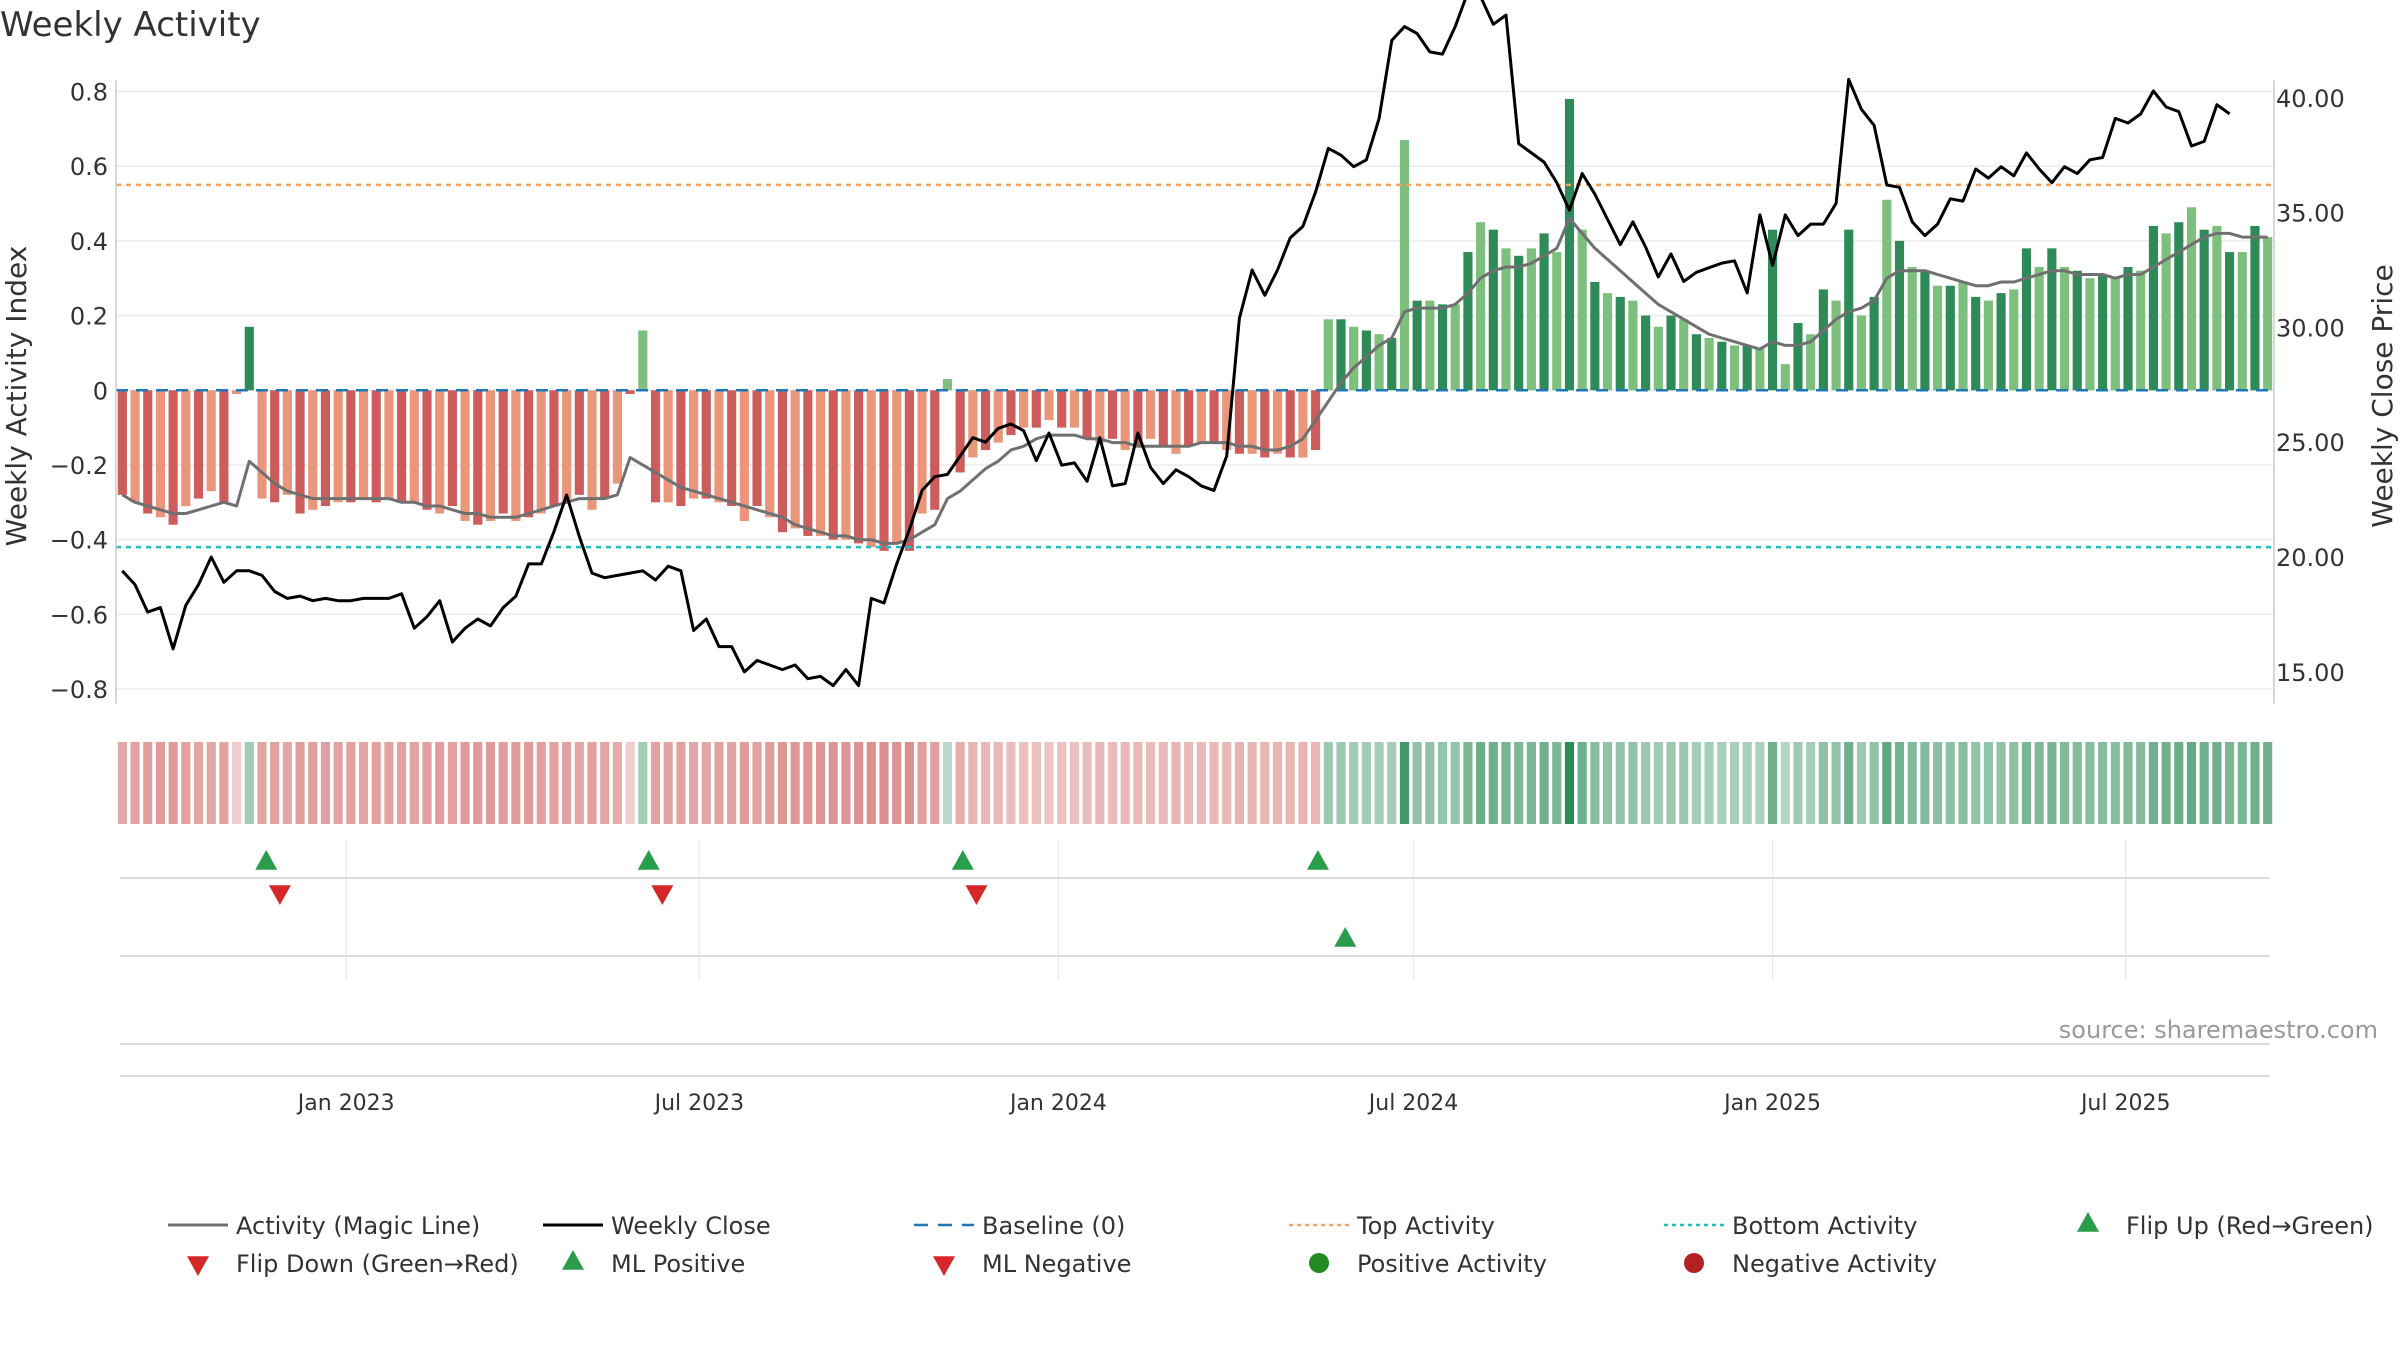 The image size is (2400, 1350). I want to click on y-tick-label: 0.6, so click(89, 167).